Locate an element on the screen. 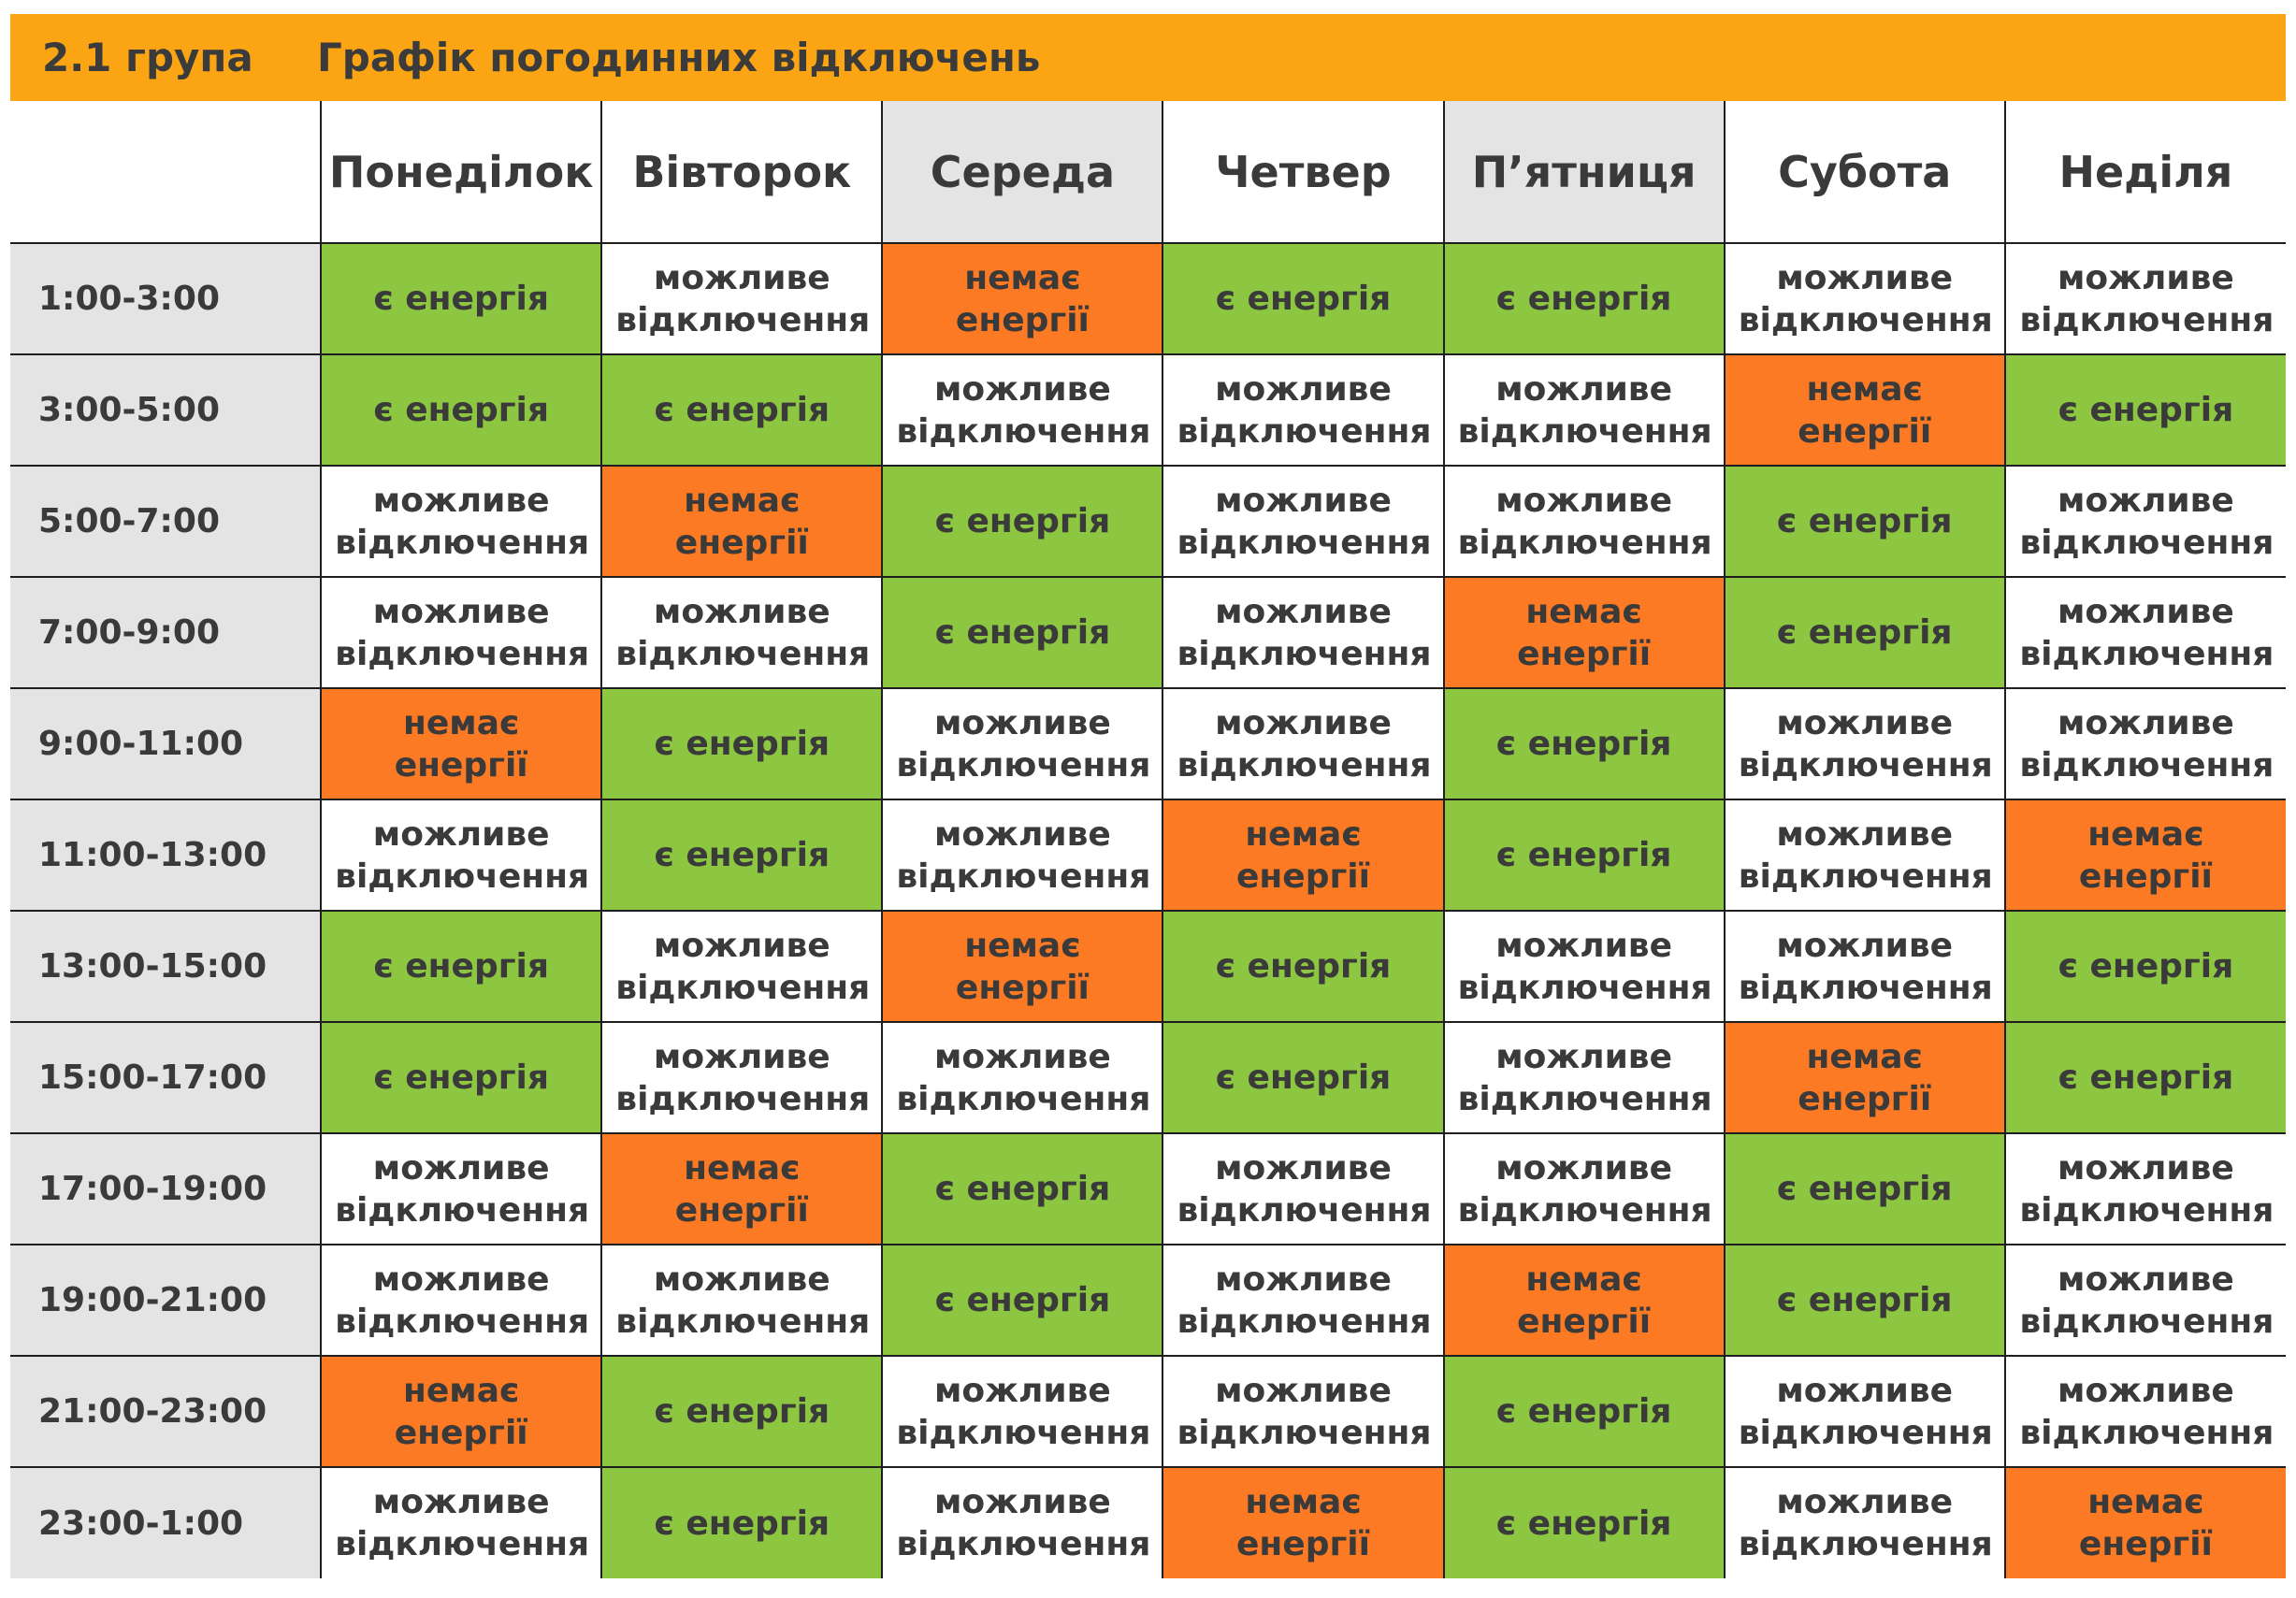 Image resolution: width=2296 pixels, height=1598 pixels. status-cell-tuesday: немає енергії is located at coordinates (742, 1189).